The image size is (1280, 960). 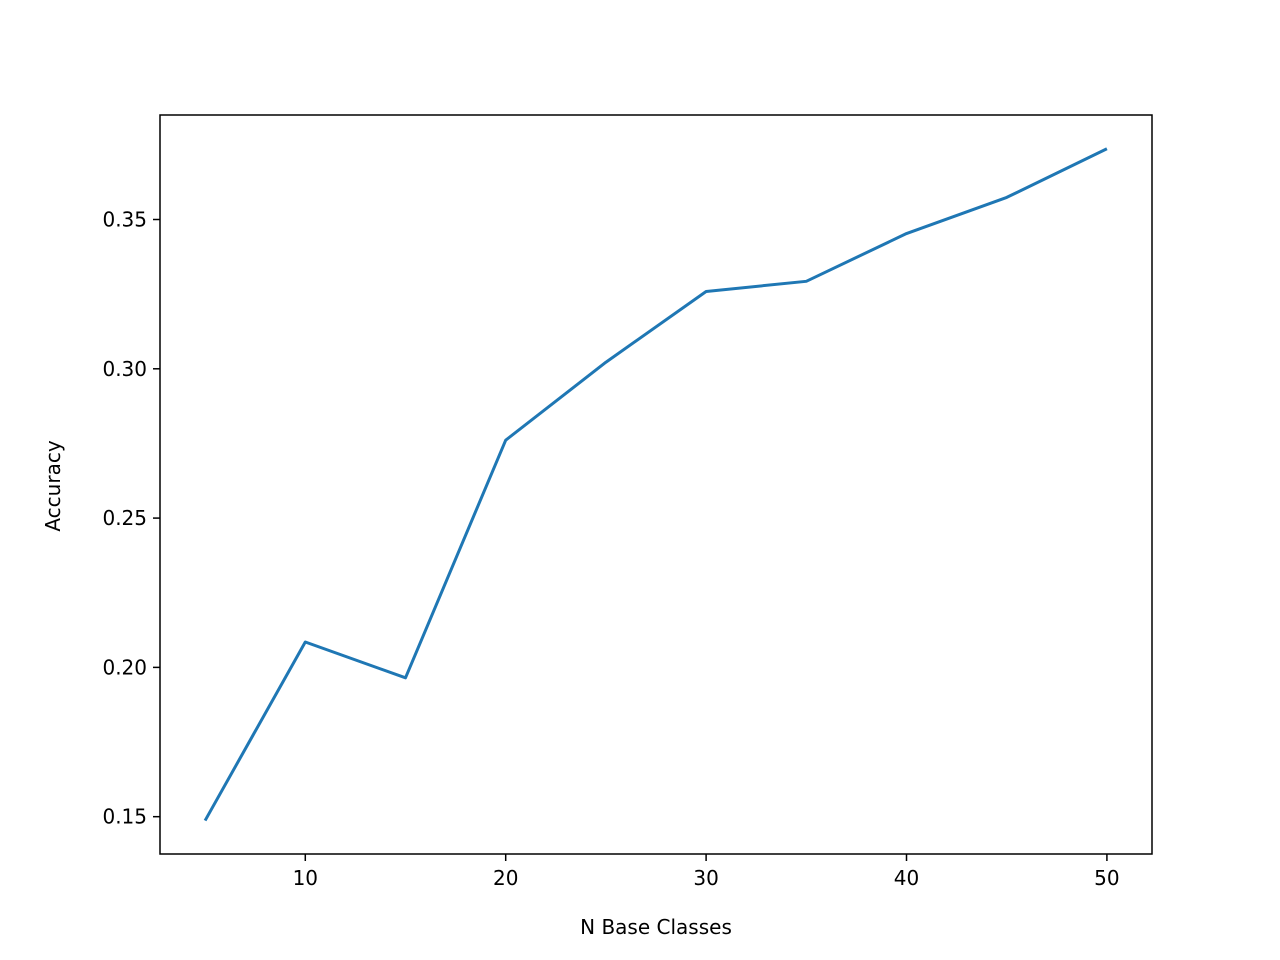 What do you see at coordinates (124, 667) in the screenshot?
I see `y-tick-label: 0.20` at bounding box center [124, 667].